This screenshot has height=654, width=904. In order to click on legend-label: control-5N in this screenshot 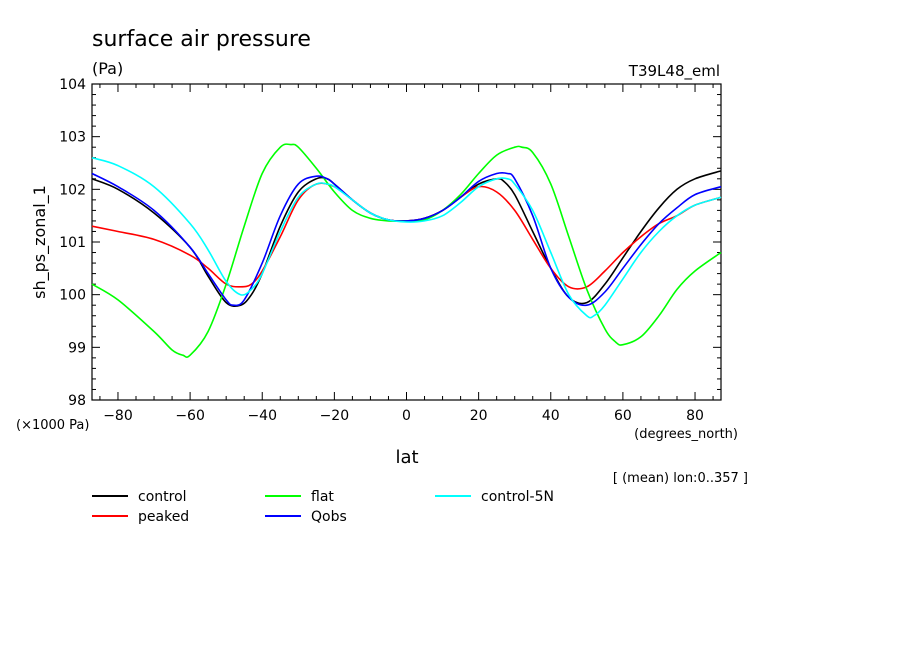, I will do `click(517, 497)`.